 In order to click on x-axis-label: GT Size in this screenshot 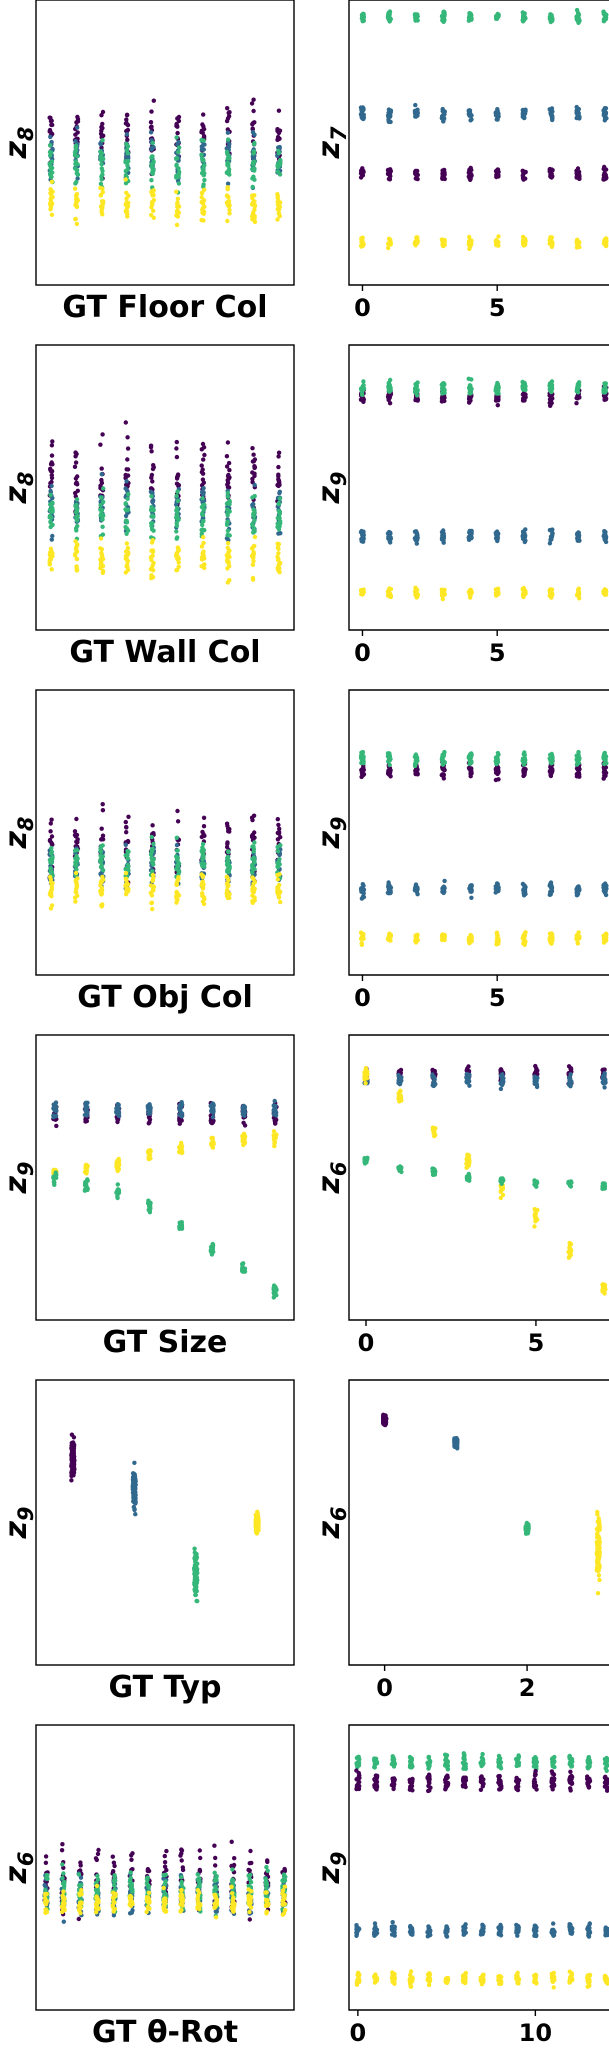, I will do `click(165, 1342)`.